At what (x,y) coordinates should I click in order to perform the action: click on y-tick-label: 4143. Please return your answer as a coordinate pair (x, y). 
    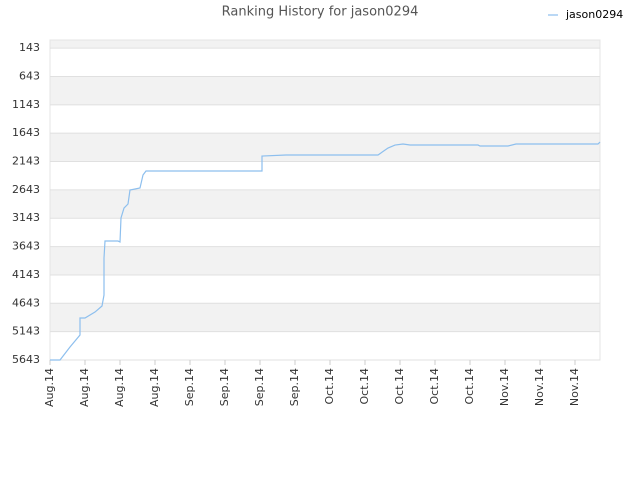
    Looking at the image, I should click on (26, 274).